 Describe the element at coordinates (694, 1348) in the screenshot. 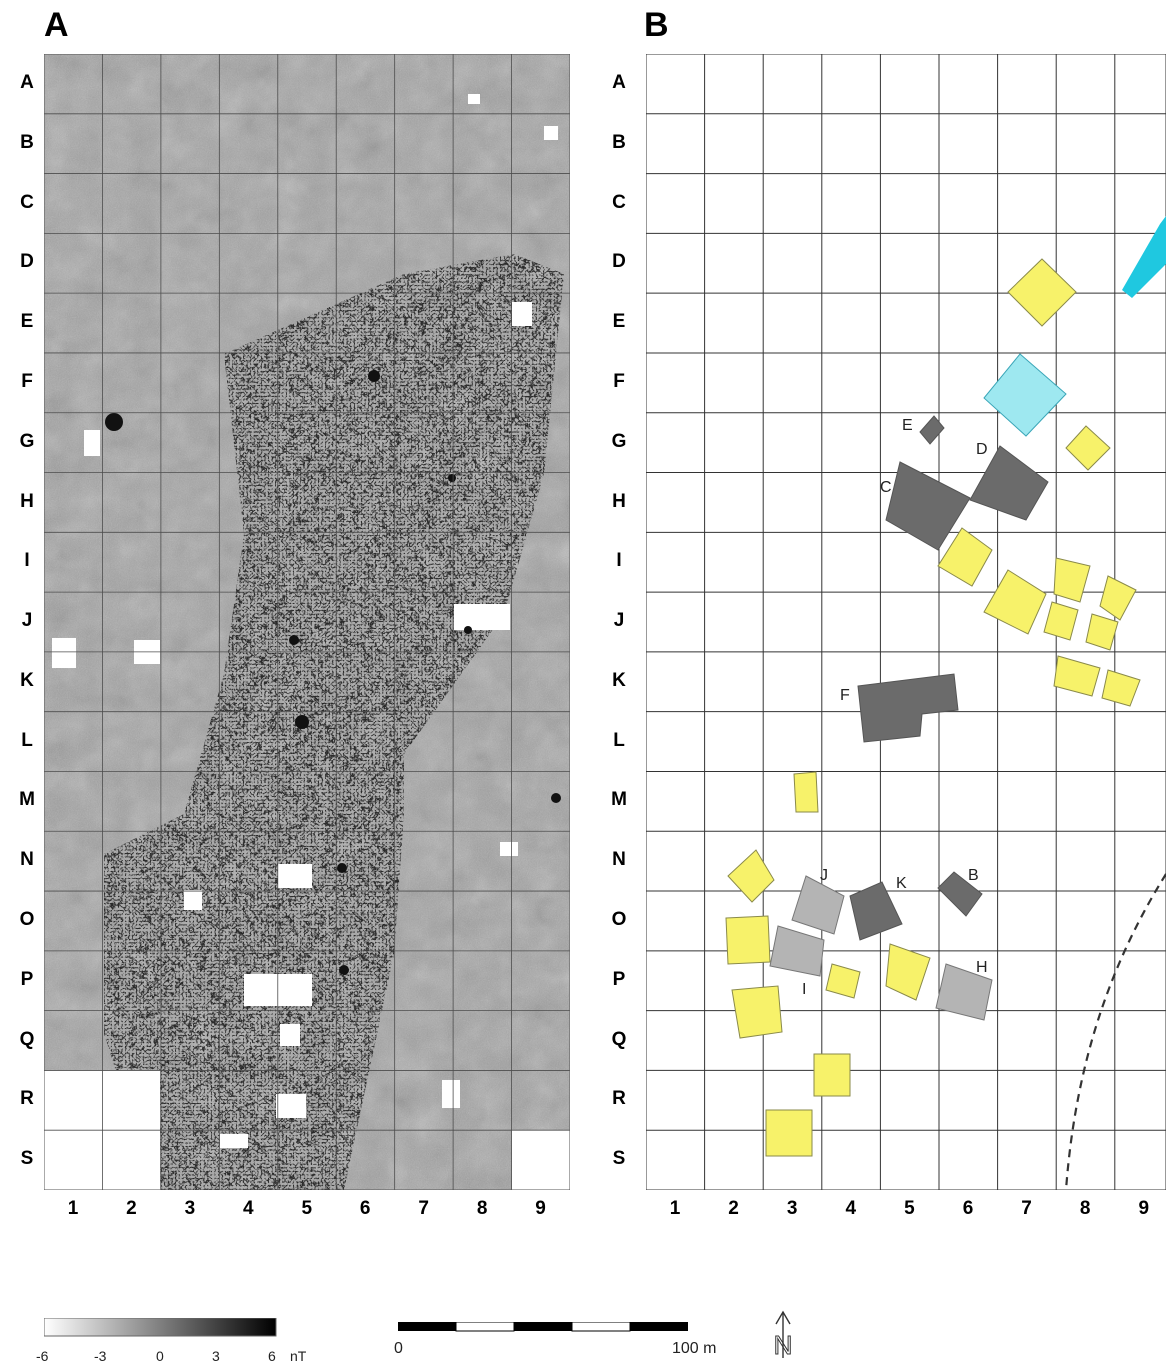

I see `scale-bar-end: 100 m` at that location.